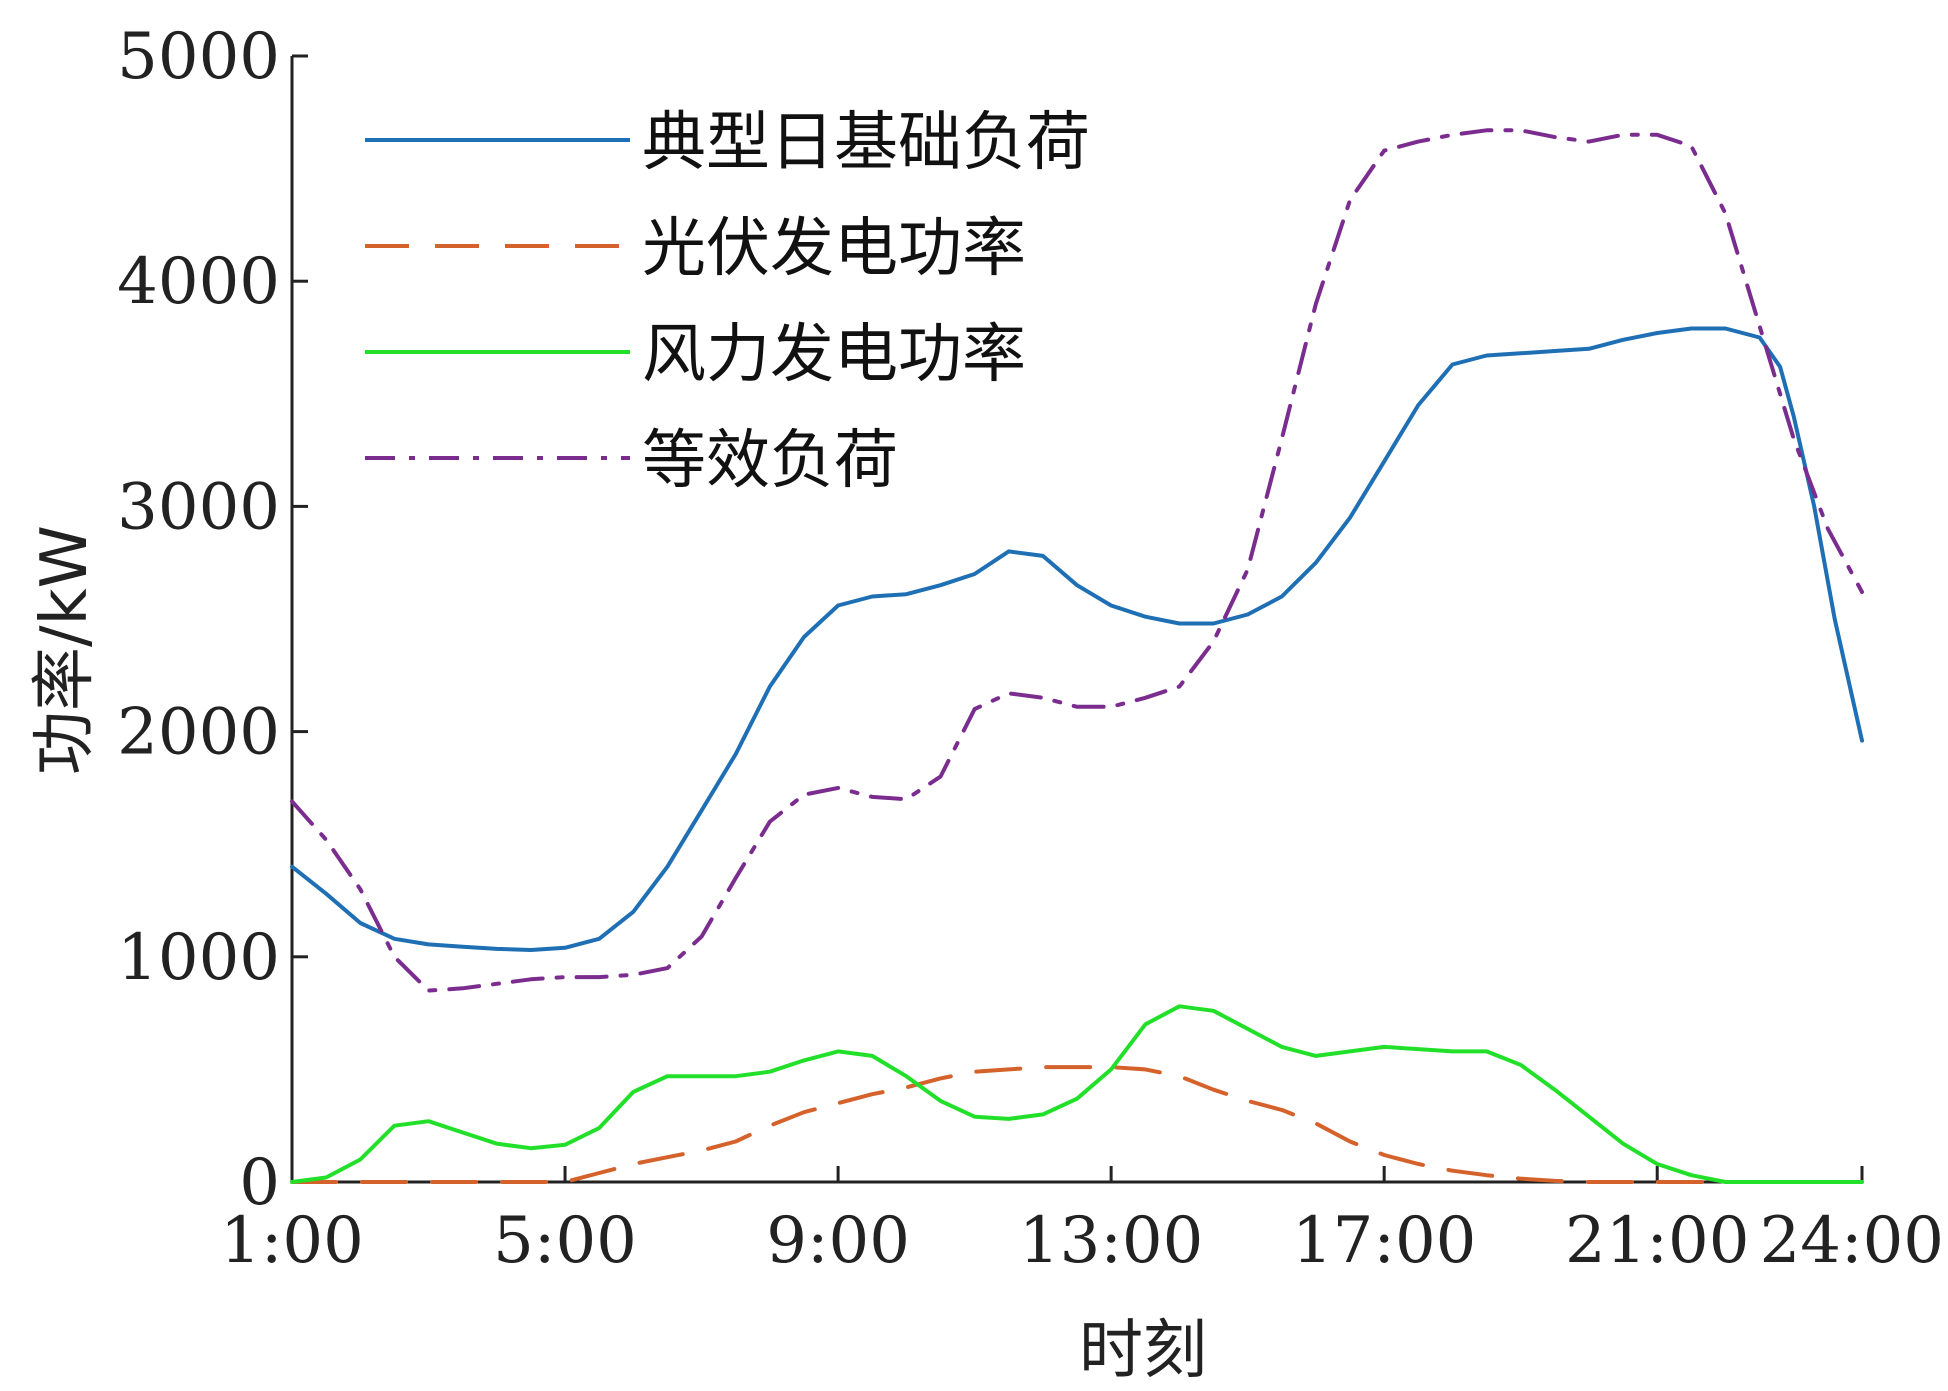 This screenshot has height=1391, width=1948. Describe the element at coordinates (198, 733) in the screenshot. I see `y-tick-label: 2000` at that location.